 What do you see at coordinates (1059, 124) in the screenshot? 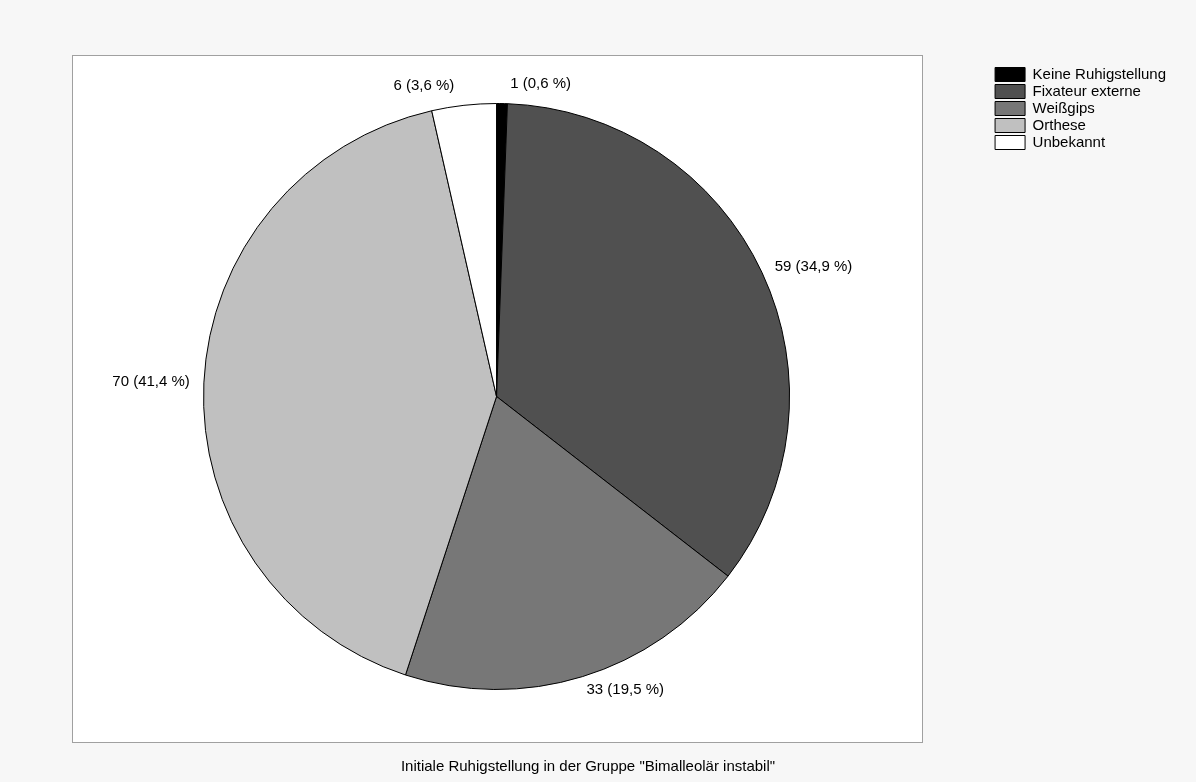
I see `legend-label: Orthese` at bounding box center [1059, 124].